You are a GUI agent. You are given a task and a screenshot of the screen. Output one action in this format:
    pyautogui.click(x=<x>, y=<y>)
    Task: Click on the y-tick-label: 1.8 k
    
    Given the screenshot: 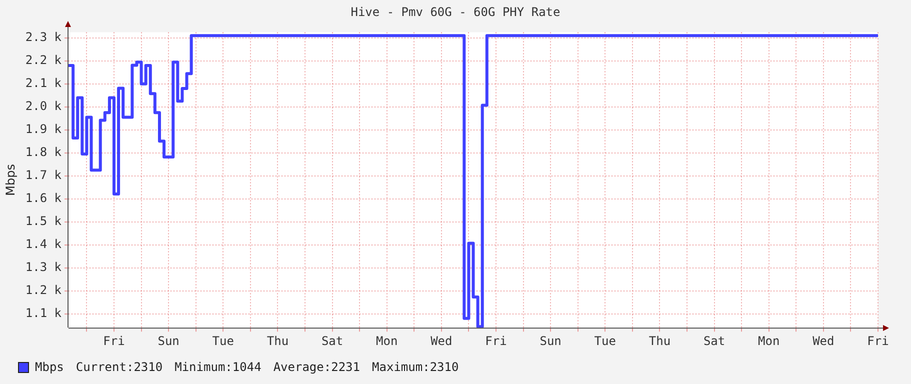 What is the action you would take?
    pyautogui.click(x=43, y=152)
    